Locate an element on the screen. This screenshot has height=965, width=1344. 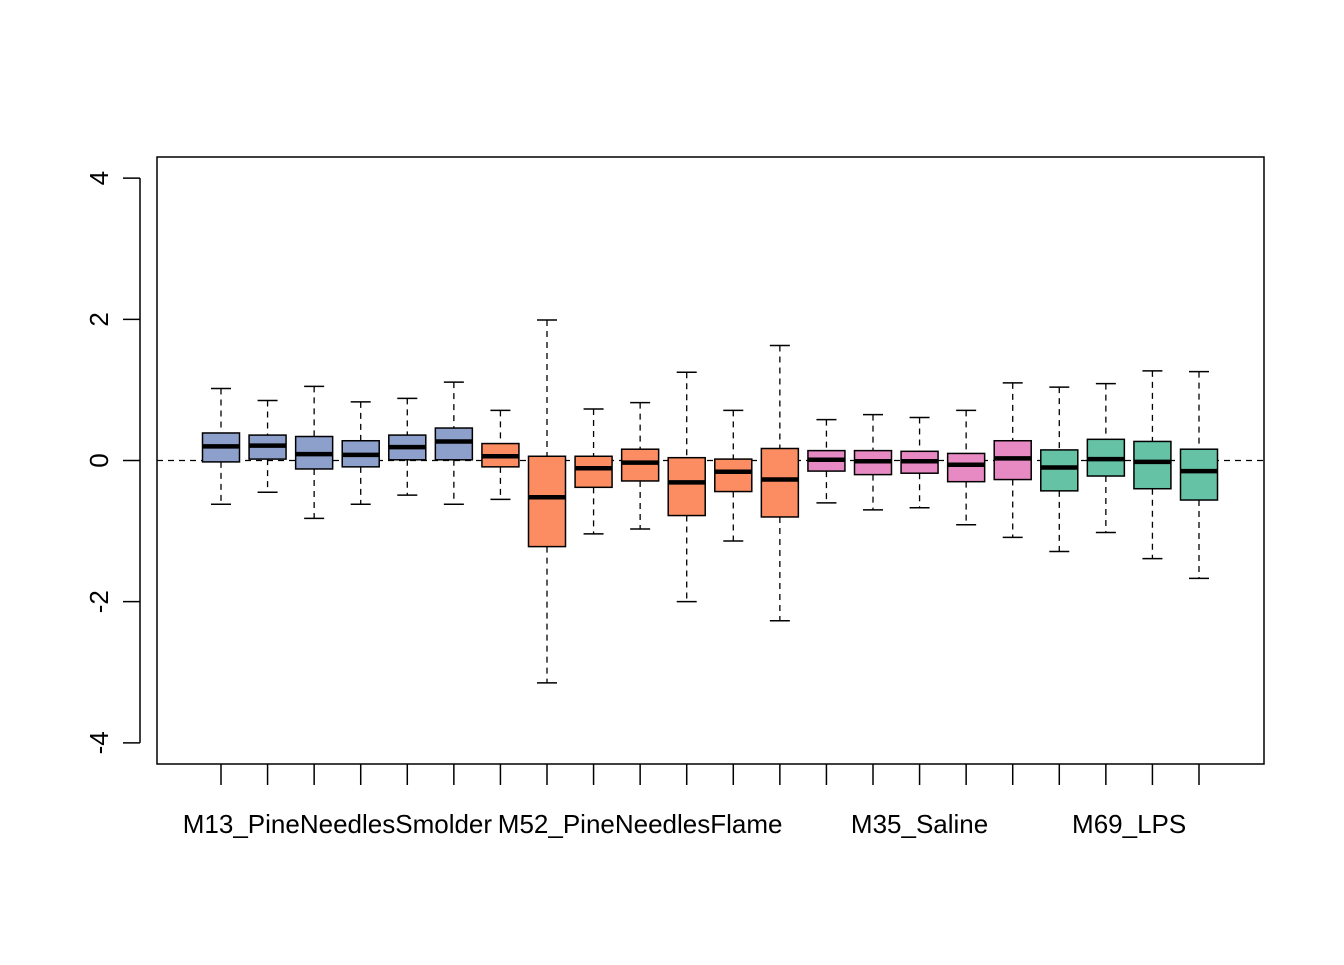
y-tick-label: 4 is located at coordinates (99, 178).